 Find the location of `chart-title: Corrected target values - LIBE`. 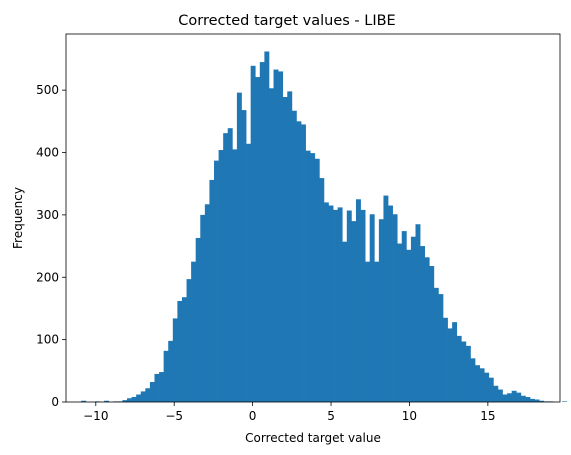

chart-title: Corrected target values - LIBE is located at coordinates (286, 21).